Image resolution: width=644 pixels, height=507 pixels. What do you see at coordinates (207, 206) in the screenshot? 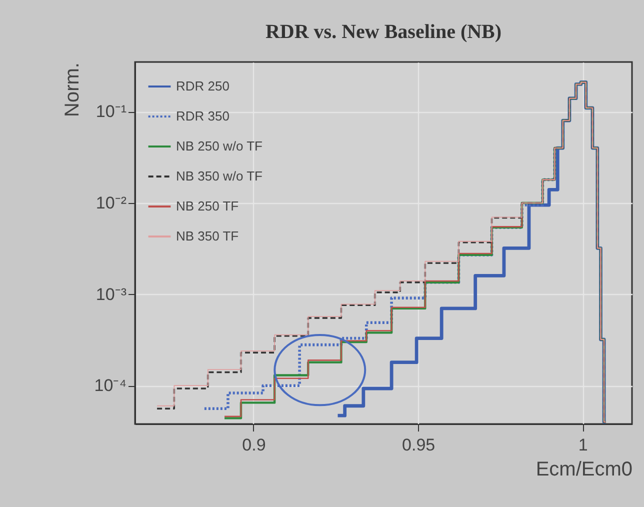
I see `legend-label: NB 250 TF` at bounding box center [207, 206].